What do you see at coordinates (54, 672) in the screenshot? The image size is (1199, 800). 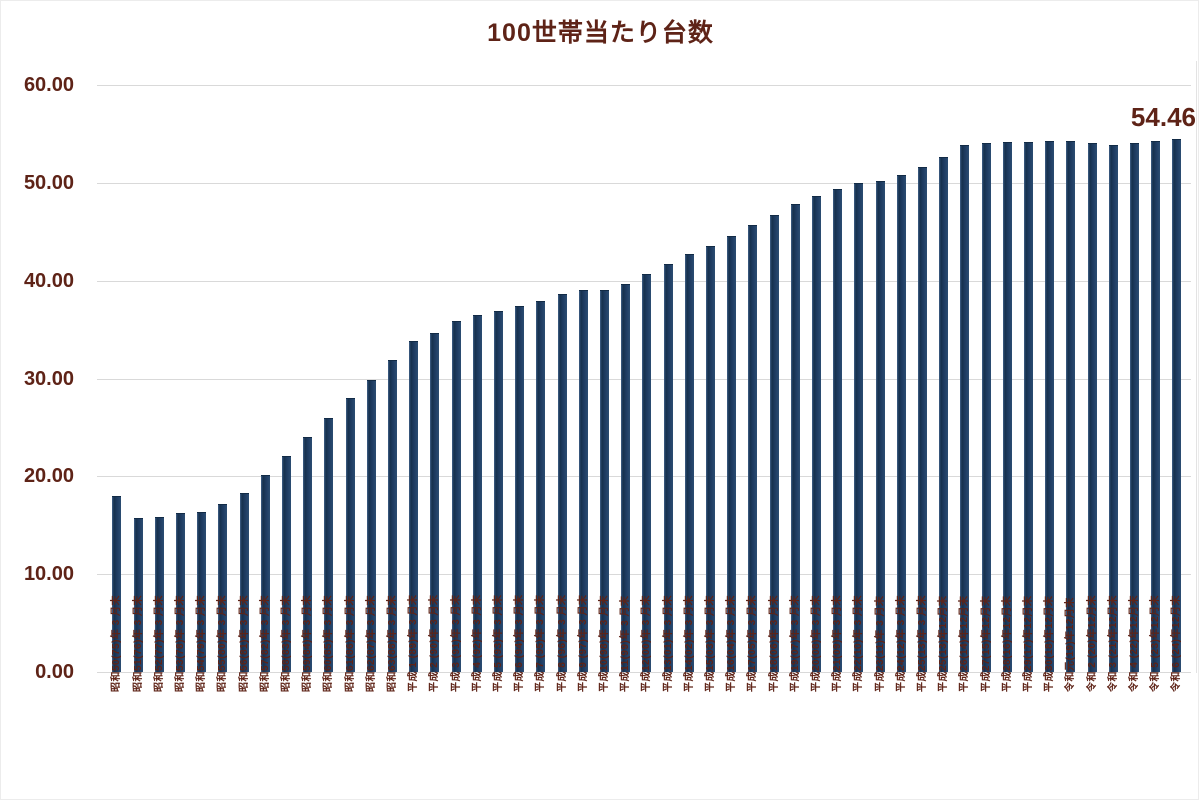 I see `y-tick-label: 0.00` at bounding box center [54, 672].